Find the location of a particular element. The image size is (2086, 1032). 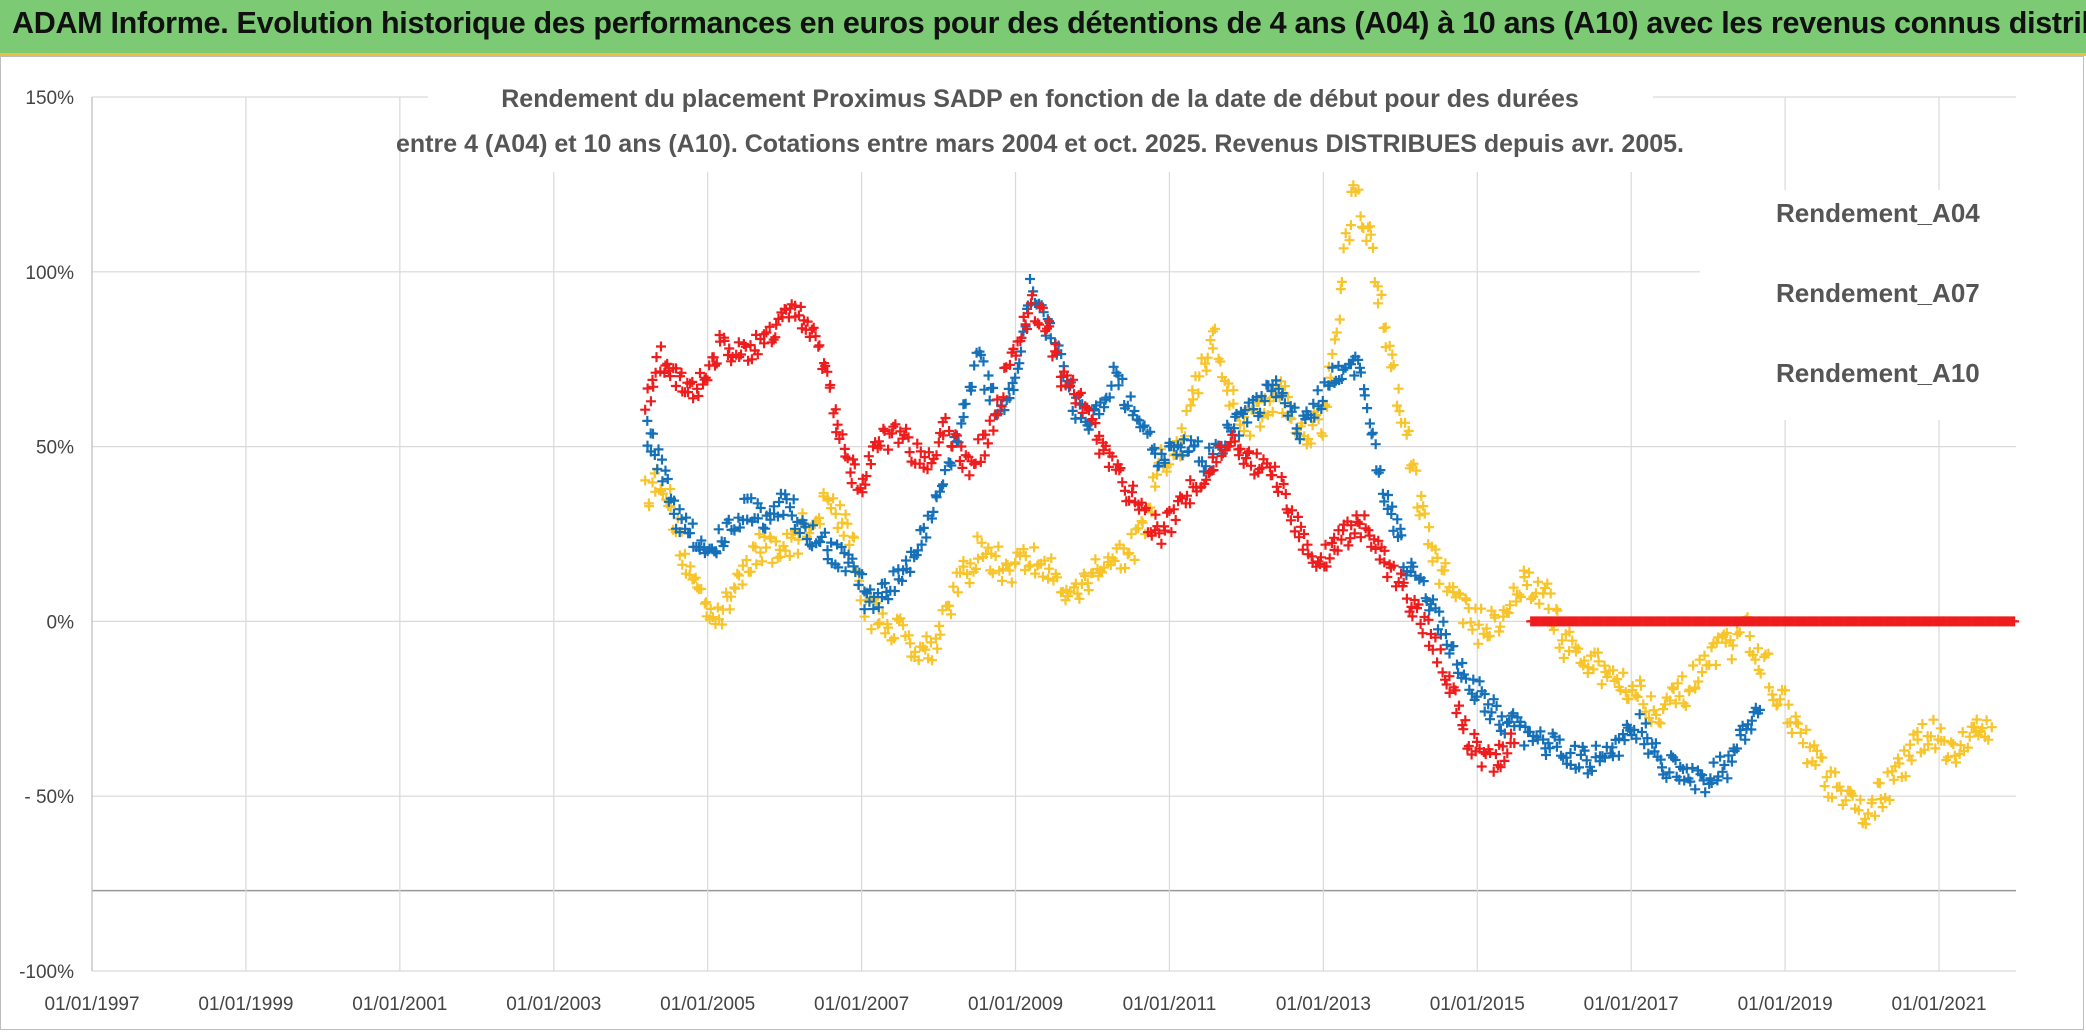

x-tick-label: 01/01/2019 is located at coordinates (1785, 1004).